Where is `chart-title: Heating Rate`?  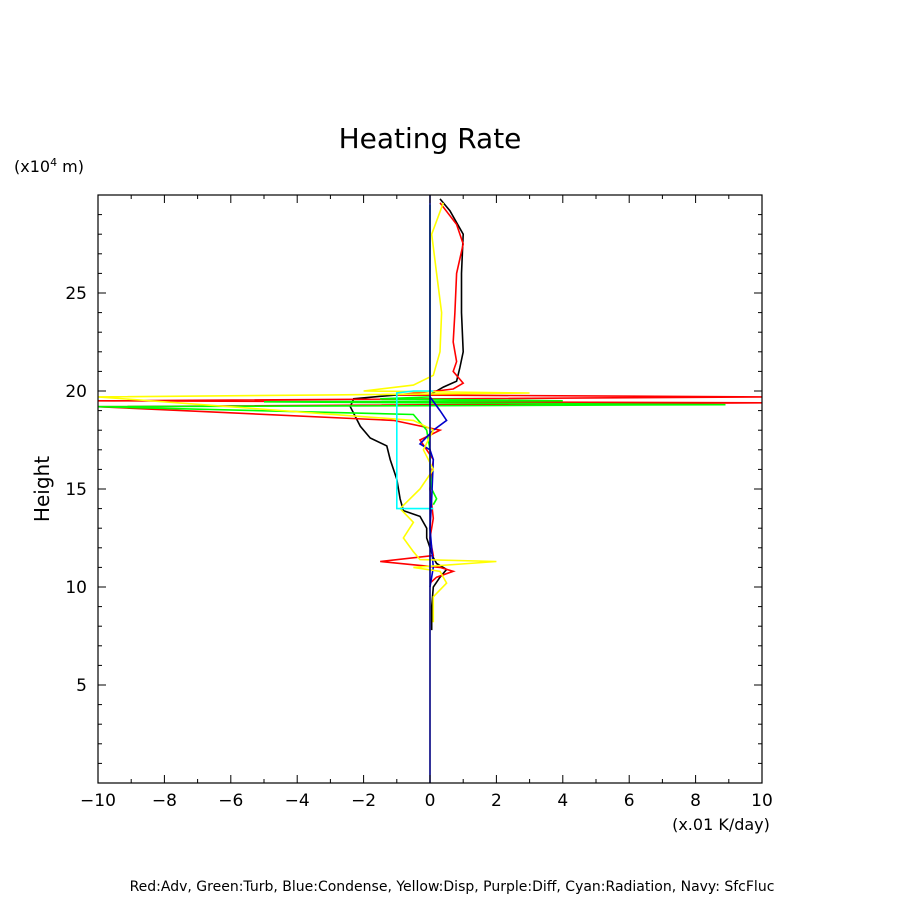 chart-title: Heating Rate is located at coordinates (430, 138).